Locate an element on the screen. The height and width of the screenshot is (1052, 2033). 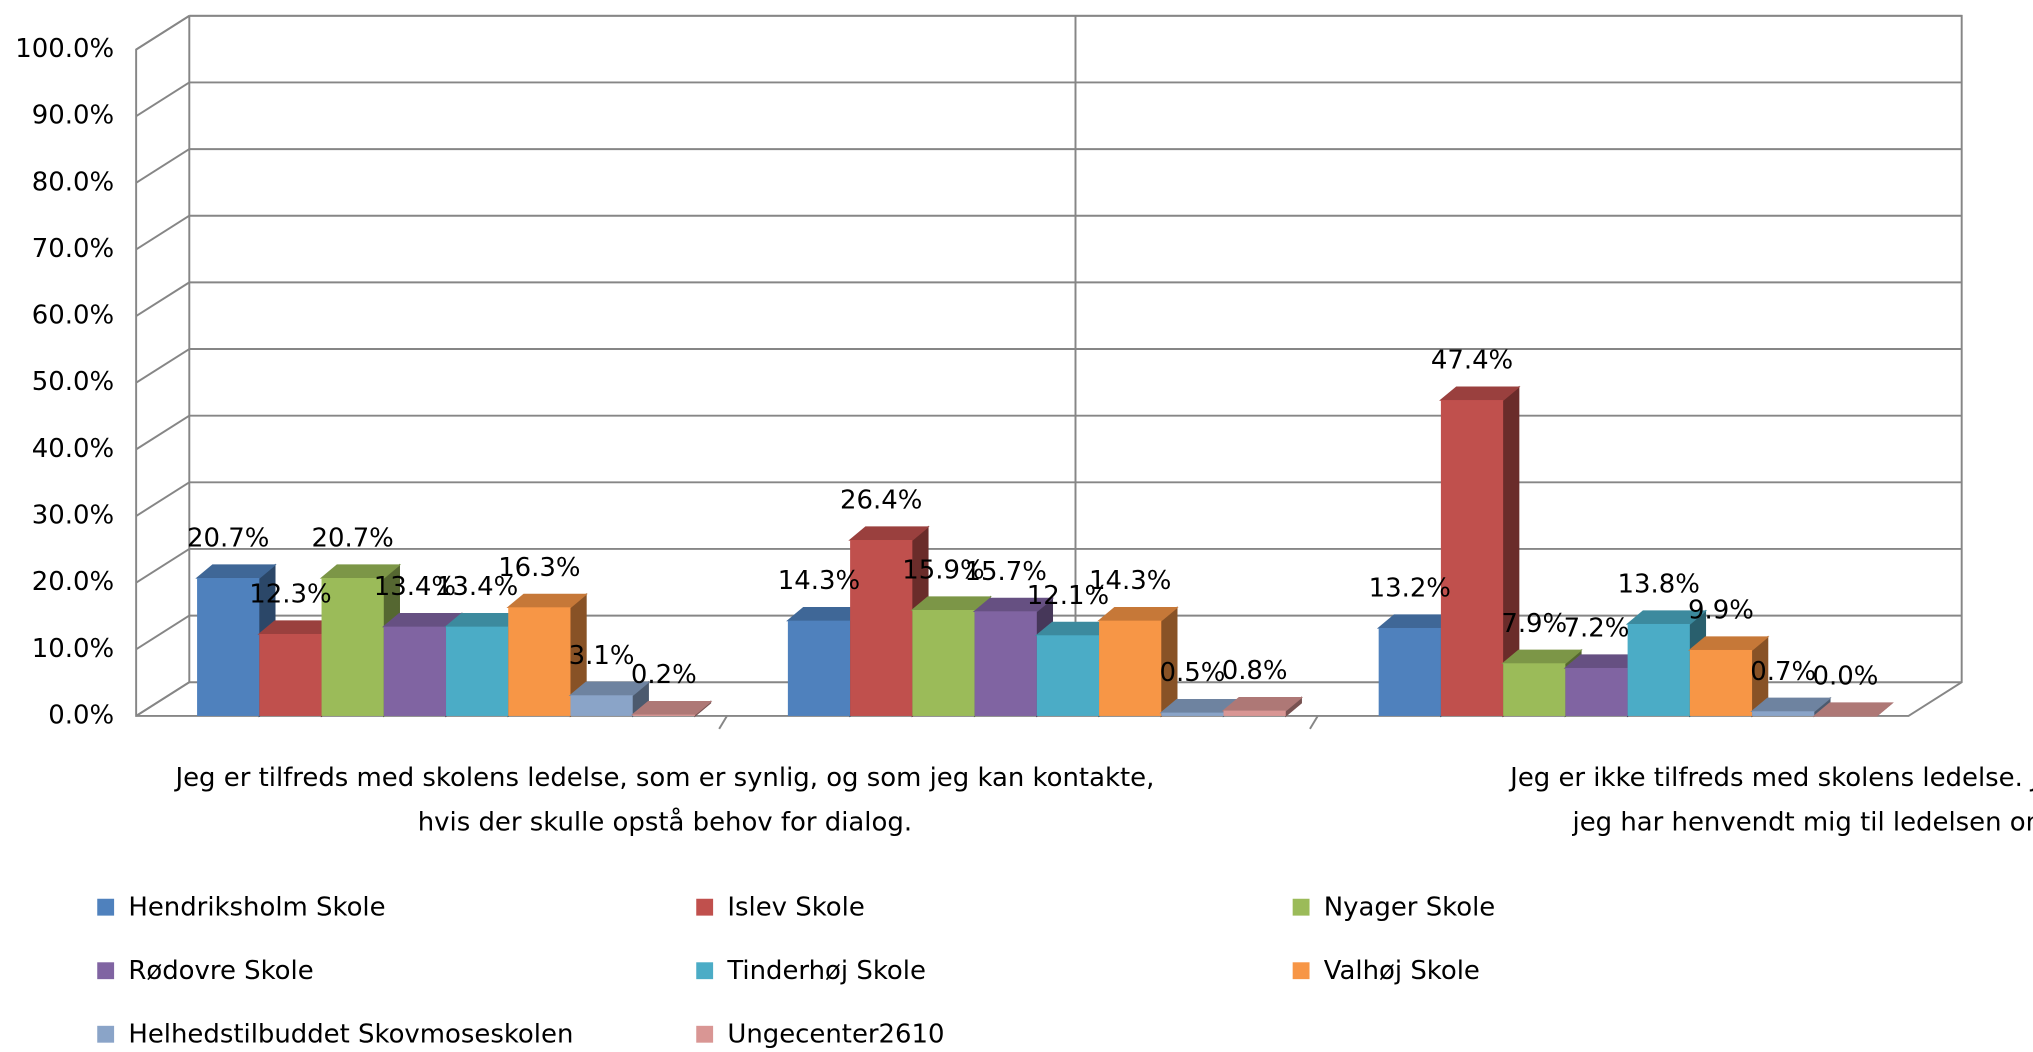
legend-label: Rødovre Skole is located at coordinates (220, 971).